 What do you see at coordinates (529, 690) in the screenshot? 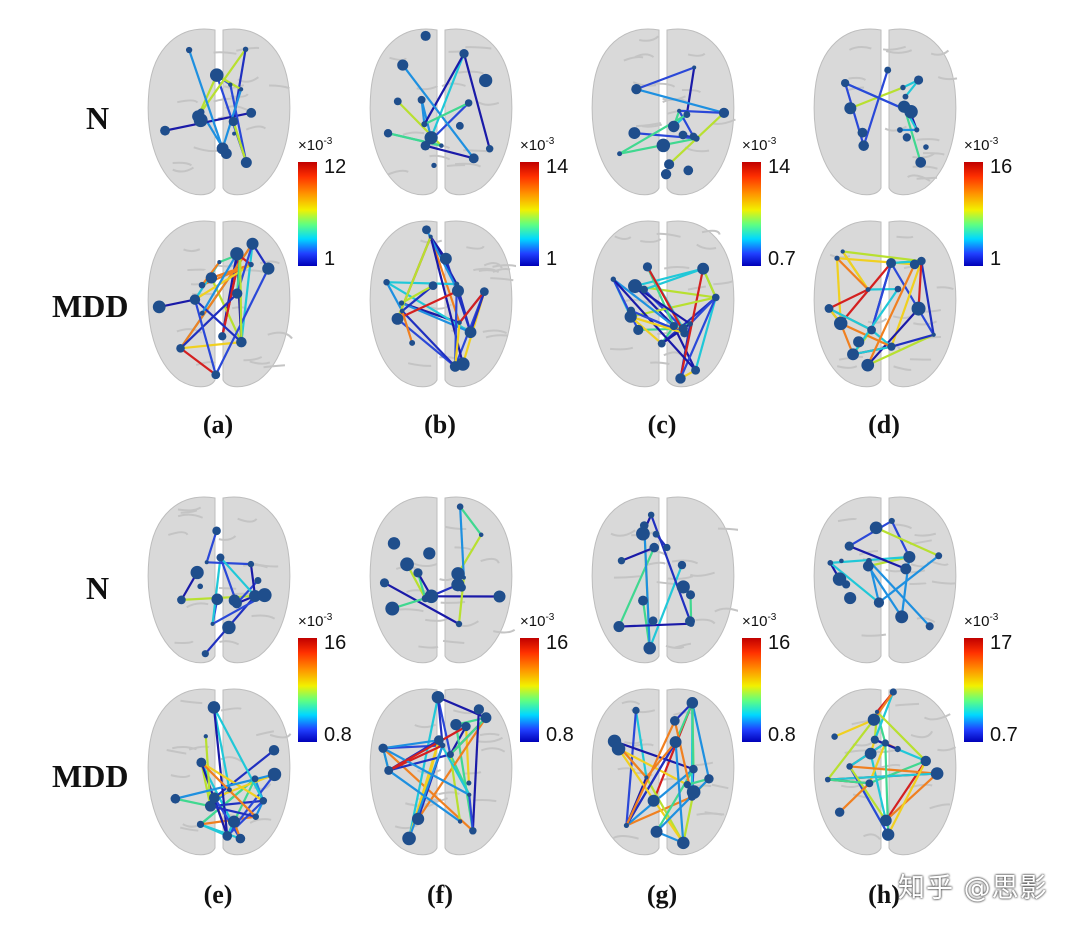
I see `colorbar-gradient` at bounding box center [529, 690].